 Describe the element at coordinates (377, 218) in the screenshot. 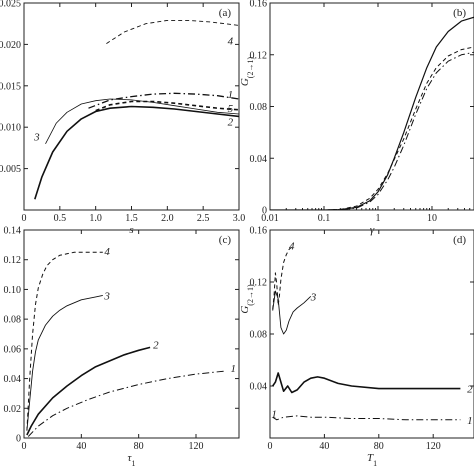

I see `x-tick-label: 1` at that location.